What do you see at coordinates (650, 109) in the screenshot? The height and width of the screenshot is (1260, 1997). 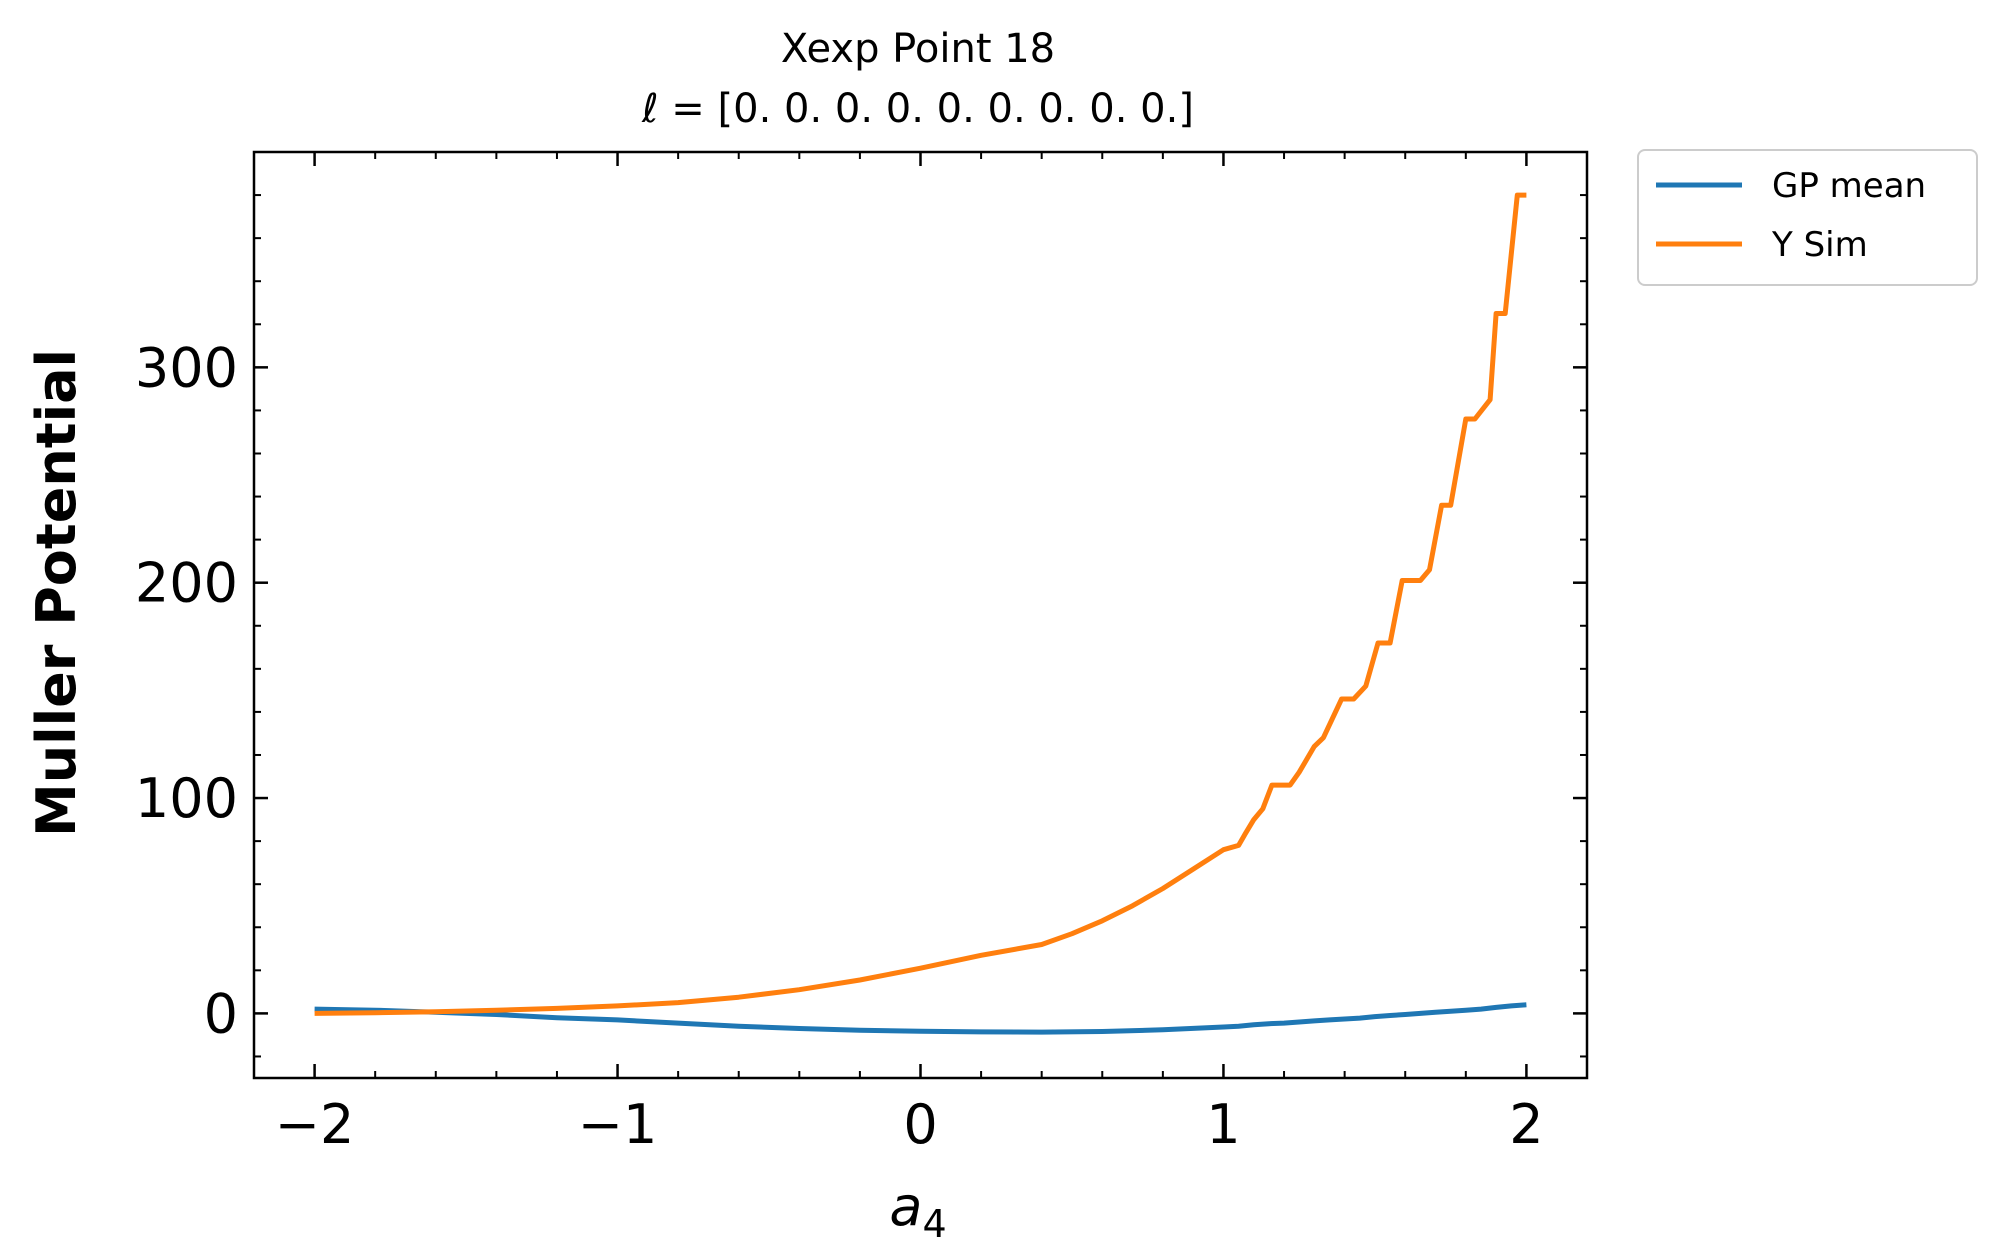 I see `ell-symbol: ℓ` at bounding box center [650, 109].